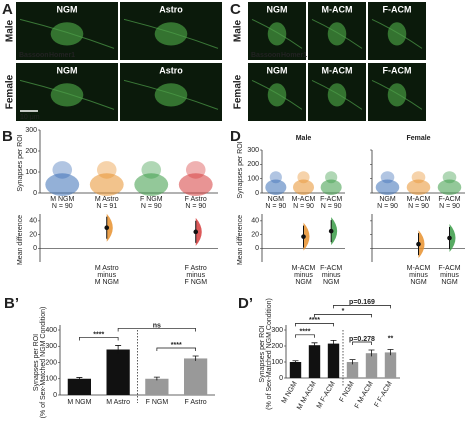  Describe the element at coordinates (7, 9) in the screenshot. I see `panel-letter: A` at that location.